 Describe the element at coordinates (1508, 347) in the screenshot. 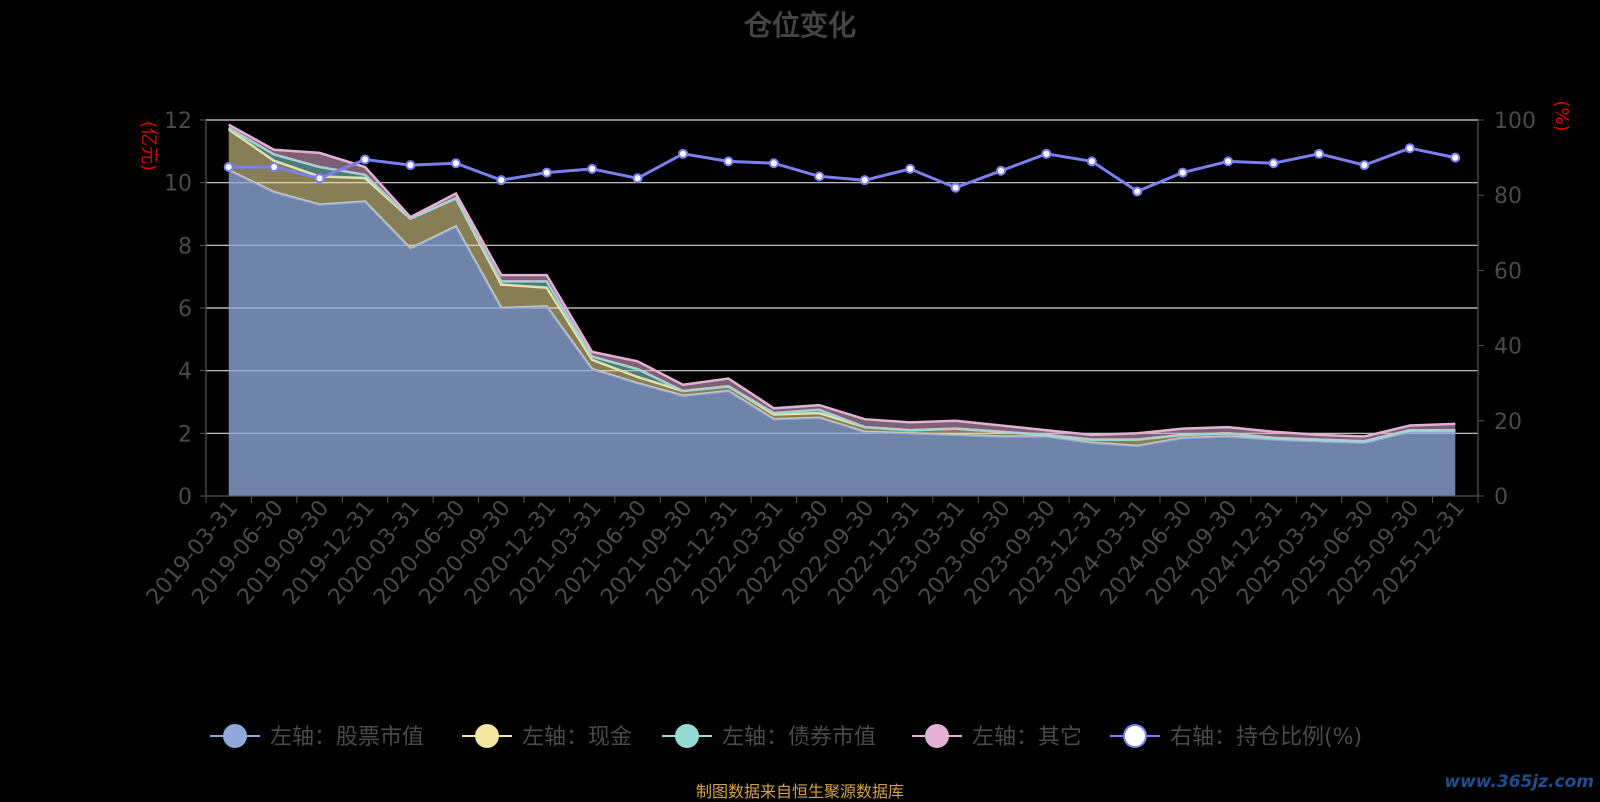

I see `y-right-tick-label: 40` at that location.